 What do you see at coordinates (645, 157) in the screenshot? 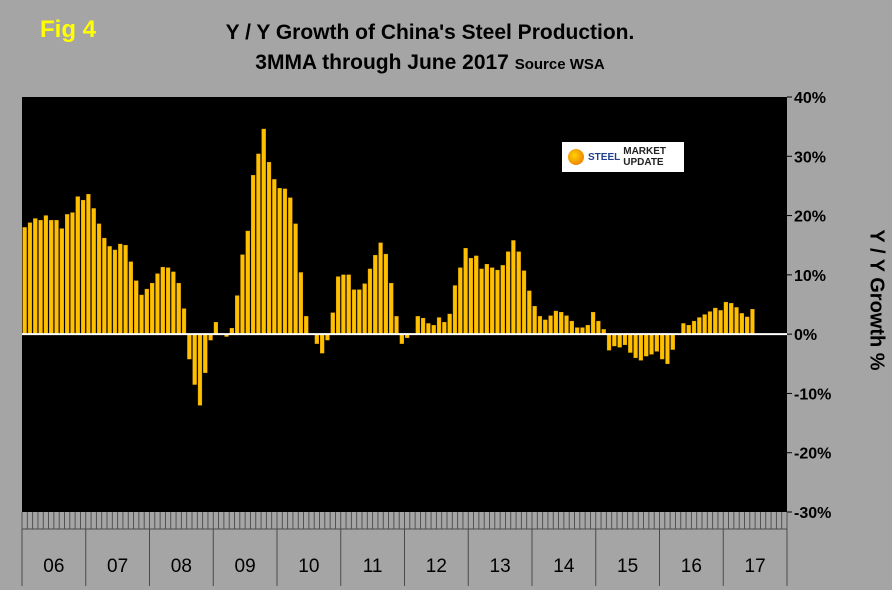
I see `logo-word-market-update: MARKET UPDATE` at bounding box center [645, 157].